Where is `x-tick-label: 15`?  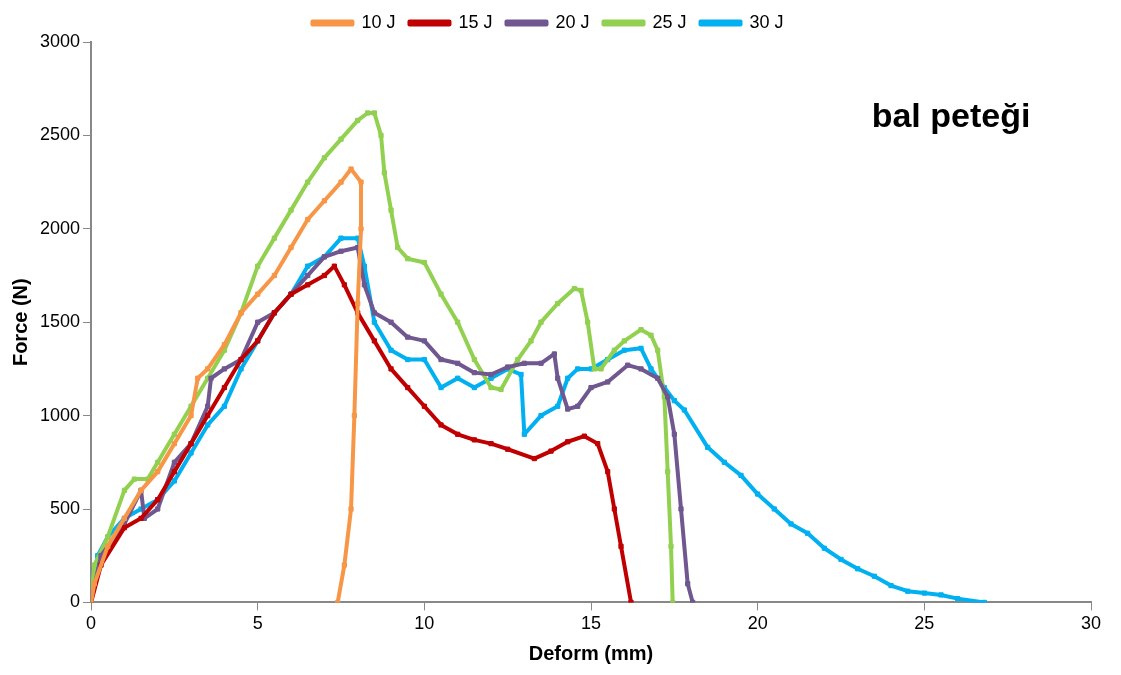
x-tick-label: 15 is located at coordinates (591, 623).